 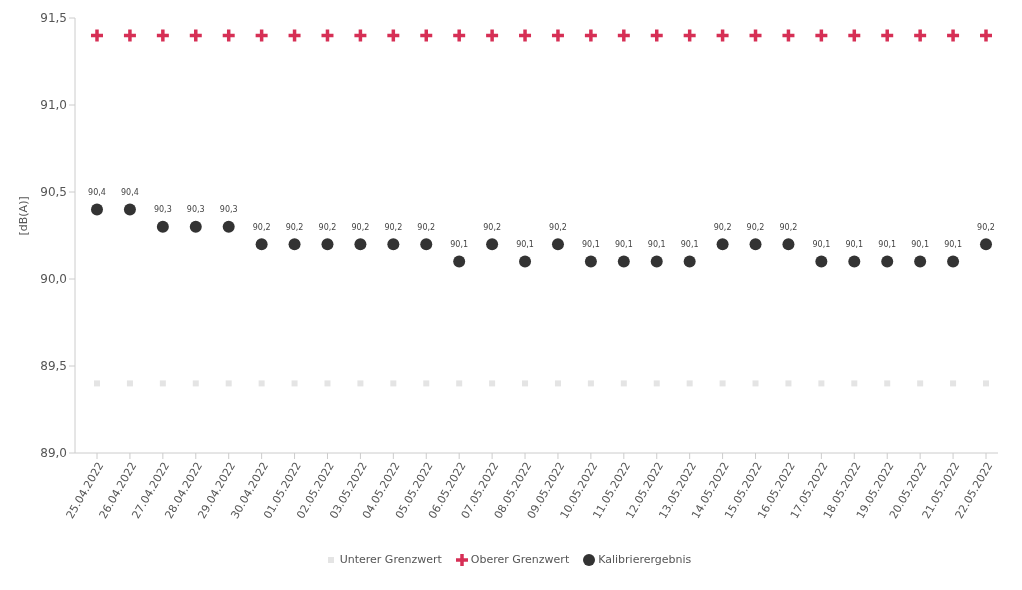 What do you see at coordinates (53, 192) in the screenshot?
I see `y-tick-label: 90,5` at bounding box center [53, 192].